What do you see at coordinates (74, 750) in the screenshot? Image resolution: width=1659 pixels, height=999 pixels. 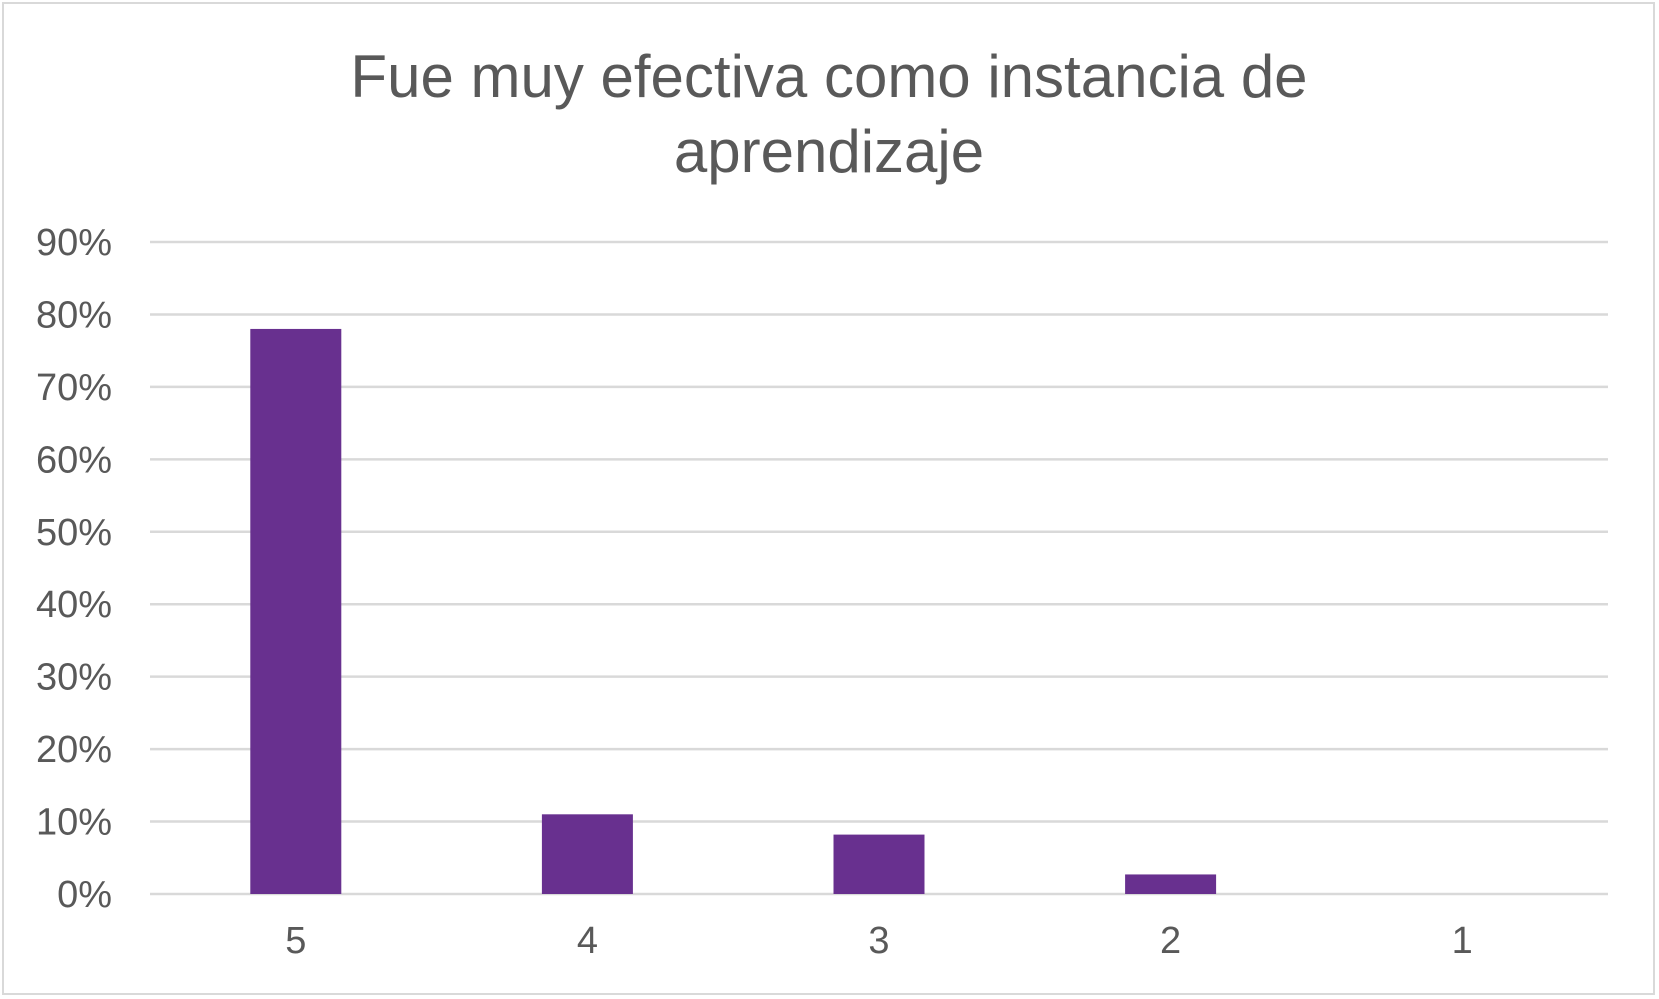 I see `y-tick-label: 20%` at bounding box center [74, 750].